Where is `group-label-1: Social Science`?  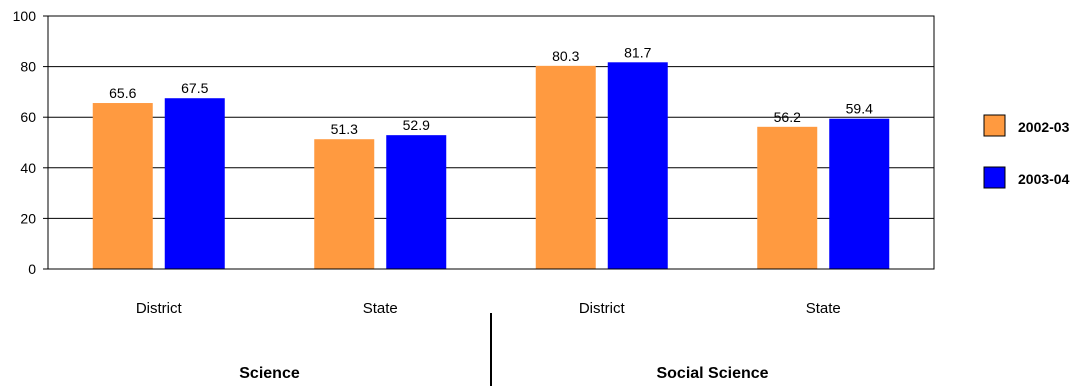
group-label-1: Social Science is located at coordinates (712, 373).